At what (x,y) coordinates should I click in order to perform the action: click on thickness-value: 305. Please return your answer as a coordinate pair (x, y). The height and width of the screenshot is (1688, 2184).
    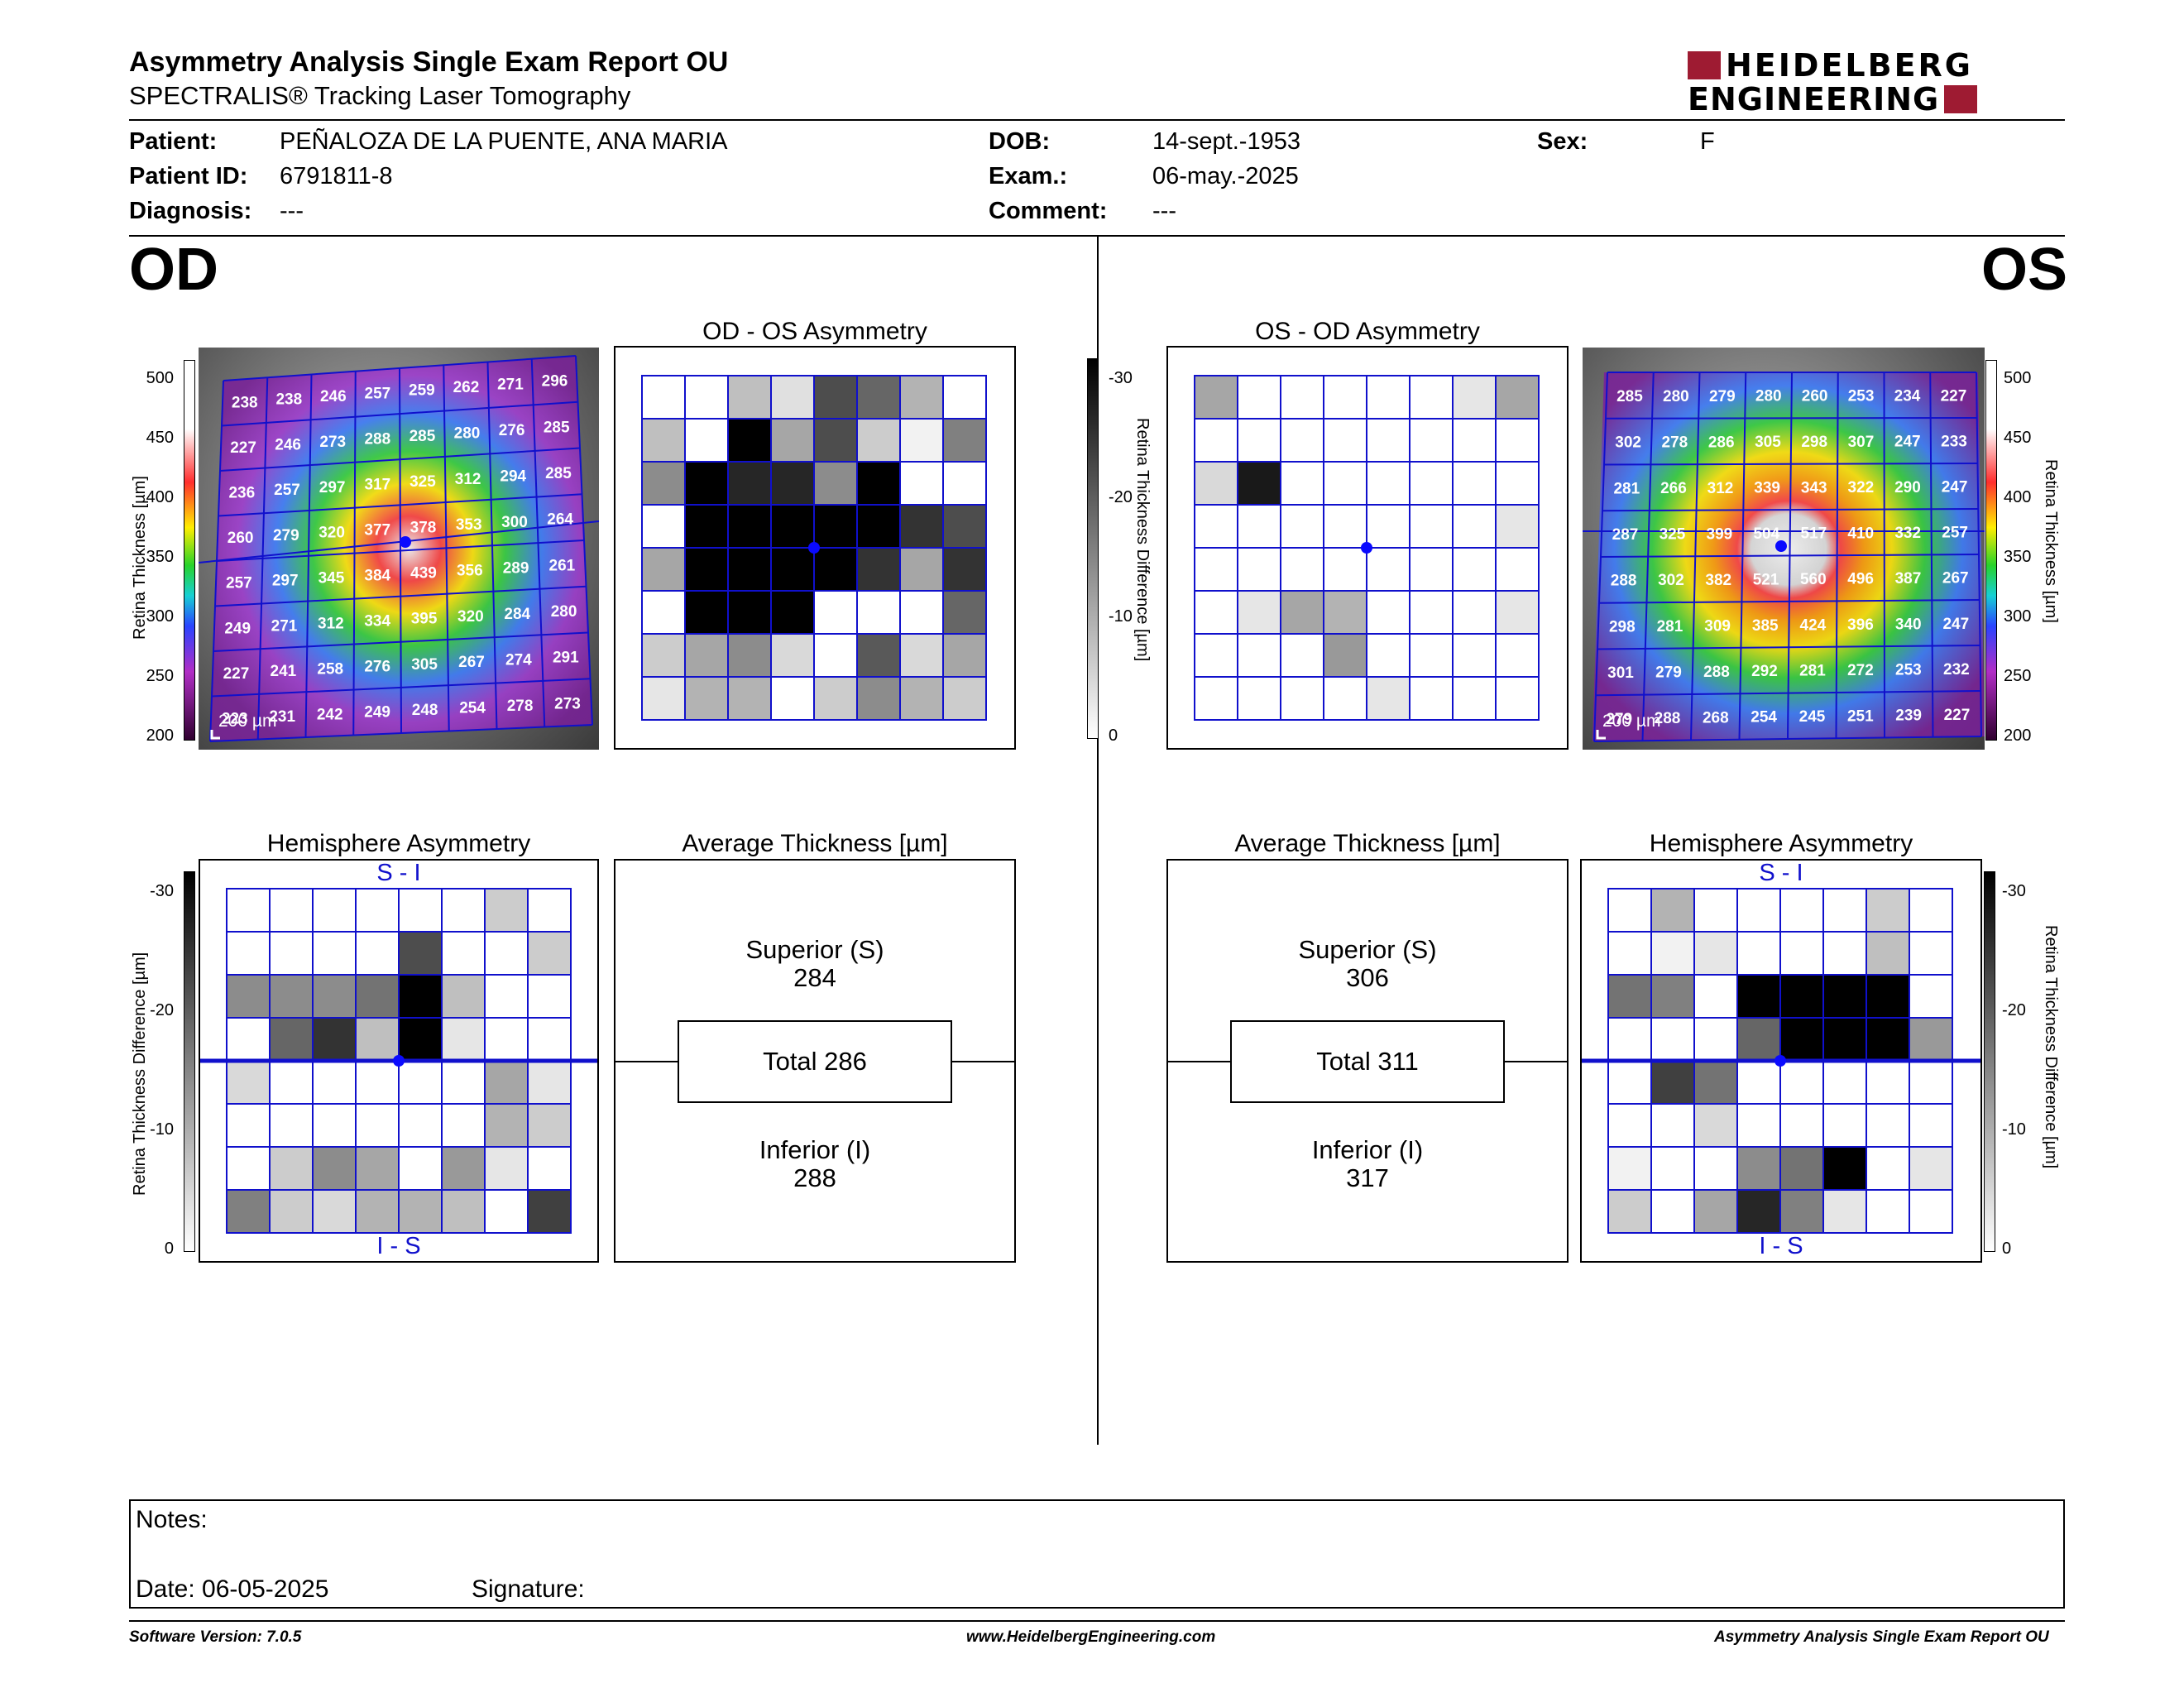
    Looking at the image, I should click on (424, 665).